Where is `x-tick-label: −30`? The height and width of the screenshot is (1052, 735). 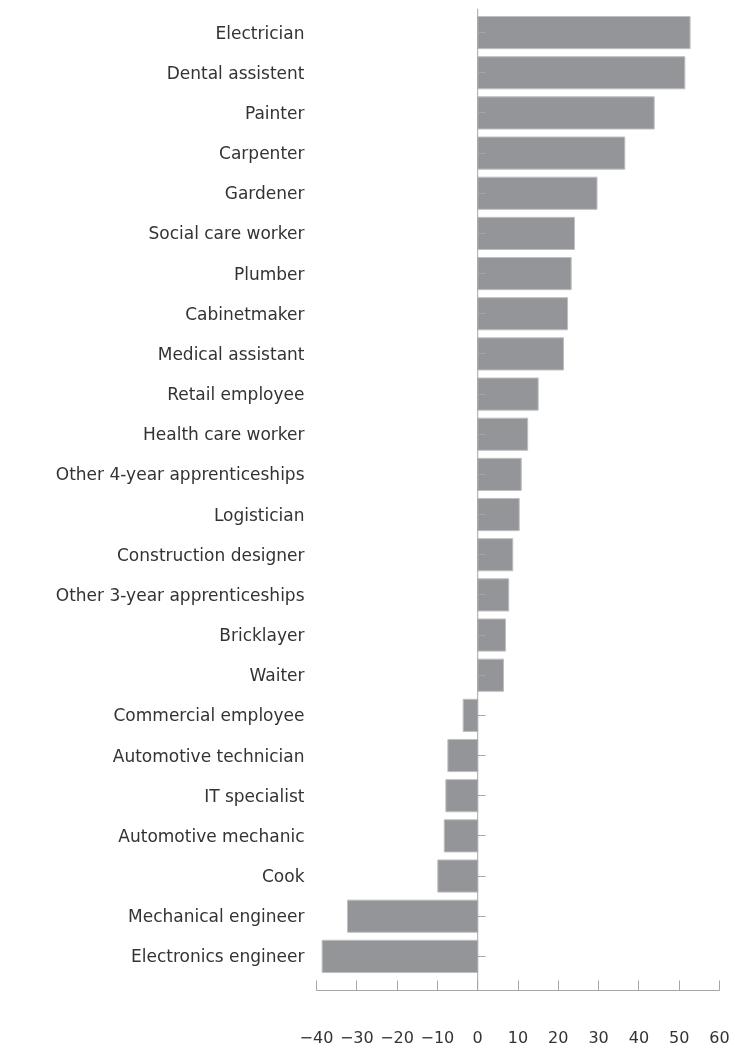
x-tick-label: −30 is located at coordinates (356, 1037).